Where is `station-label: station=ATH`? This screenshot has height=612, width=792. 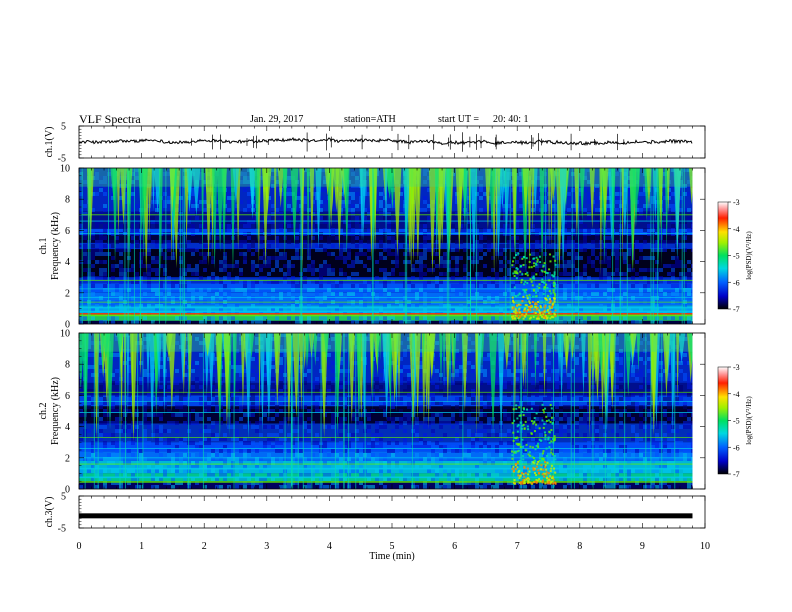 station-label: station=ATH is located at coordinates (370, 119).